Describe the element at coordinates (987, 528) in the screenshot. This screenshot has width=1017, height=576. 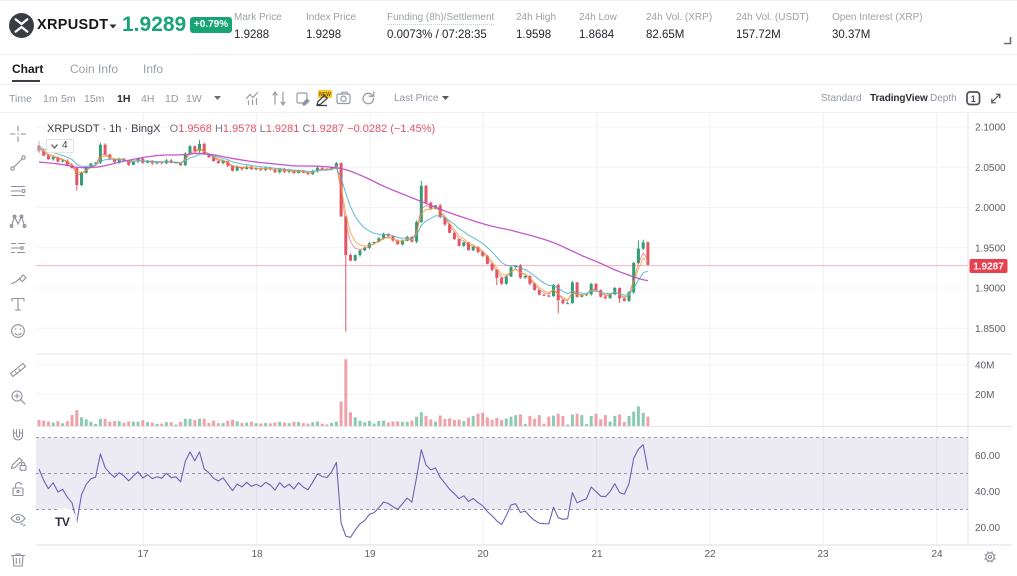
I see `svg-text: 20.00` at that location.